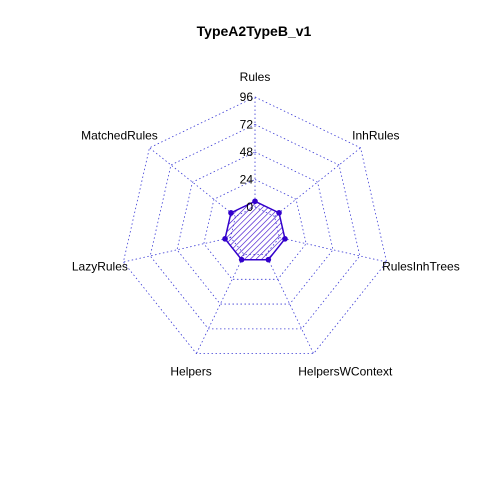 This screenshot has height=480, width=480. Describe the element at coordinates (421, 266) in the screenshot. I see `axis-label-RulesInhTrees: RulesInhTrees` at that location.